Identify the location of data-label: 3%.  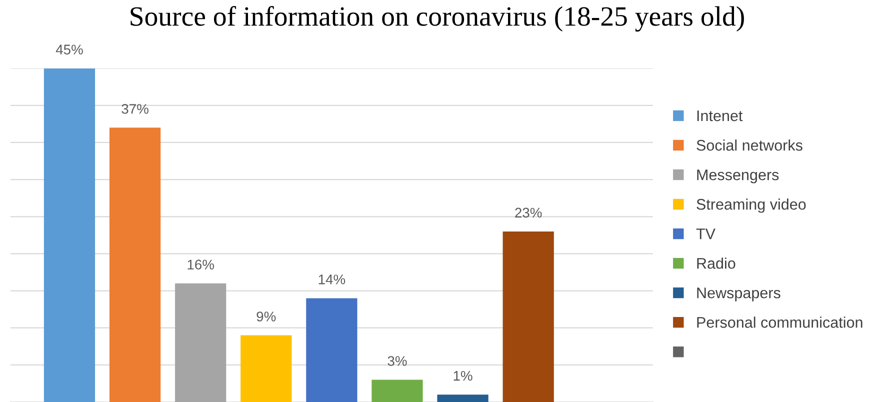
(397, 361).